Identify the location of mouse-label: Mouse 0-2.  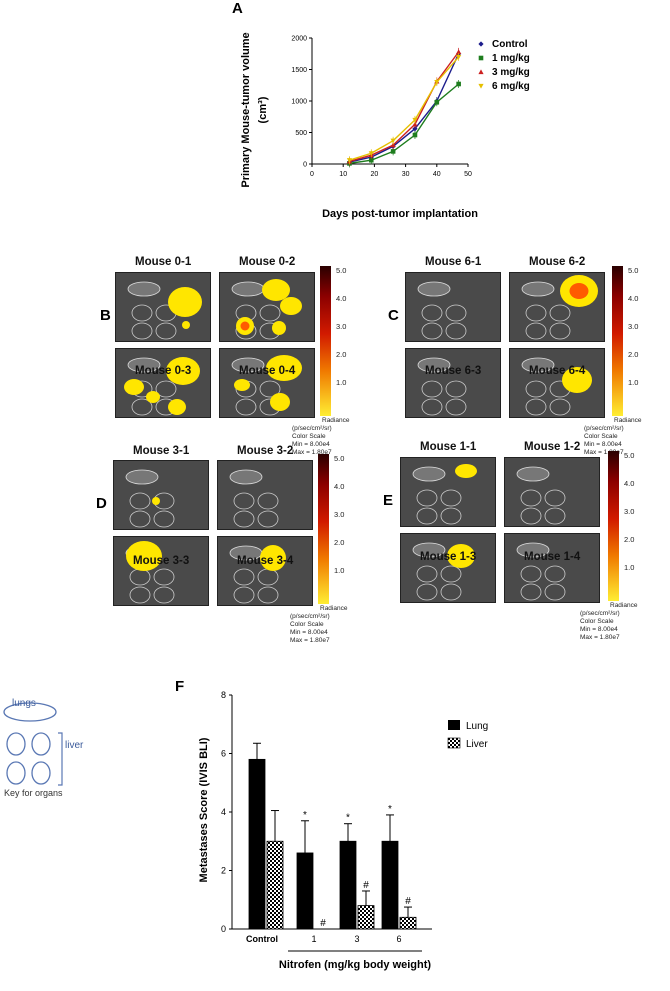
(267, 262).